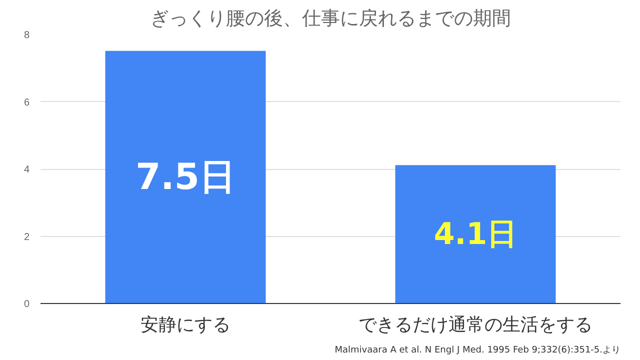  I want to click on x-tick-label: できるだけ通常の生活をする, so click(475, 325).